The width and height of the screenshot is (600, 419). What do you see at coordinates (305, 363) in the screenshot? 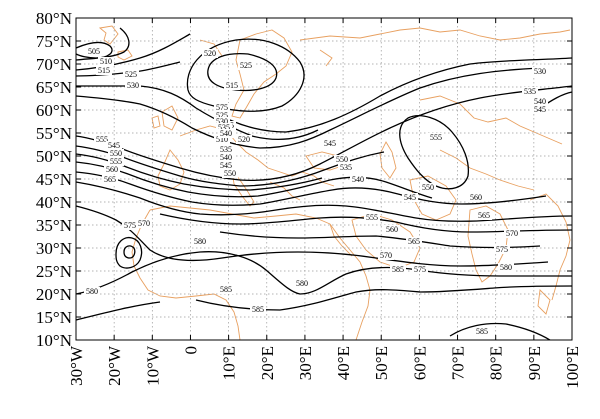
I see `lon-tick-label: 30°E` at bounding box center [305, 363].